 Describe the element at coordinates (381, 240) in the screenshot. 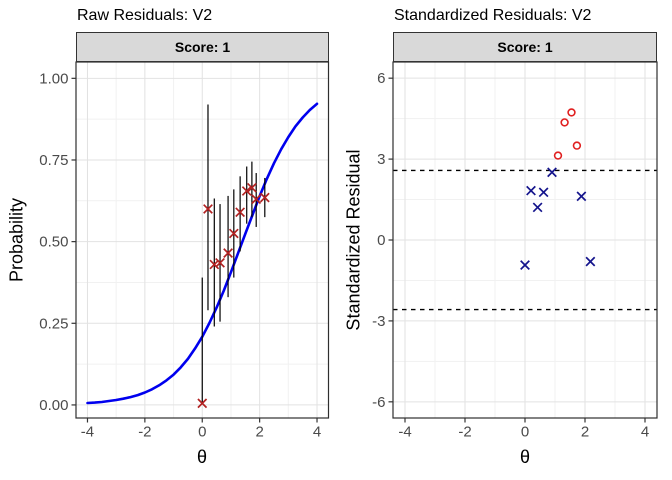

I see `y-tick-label: 0` at that location.